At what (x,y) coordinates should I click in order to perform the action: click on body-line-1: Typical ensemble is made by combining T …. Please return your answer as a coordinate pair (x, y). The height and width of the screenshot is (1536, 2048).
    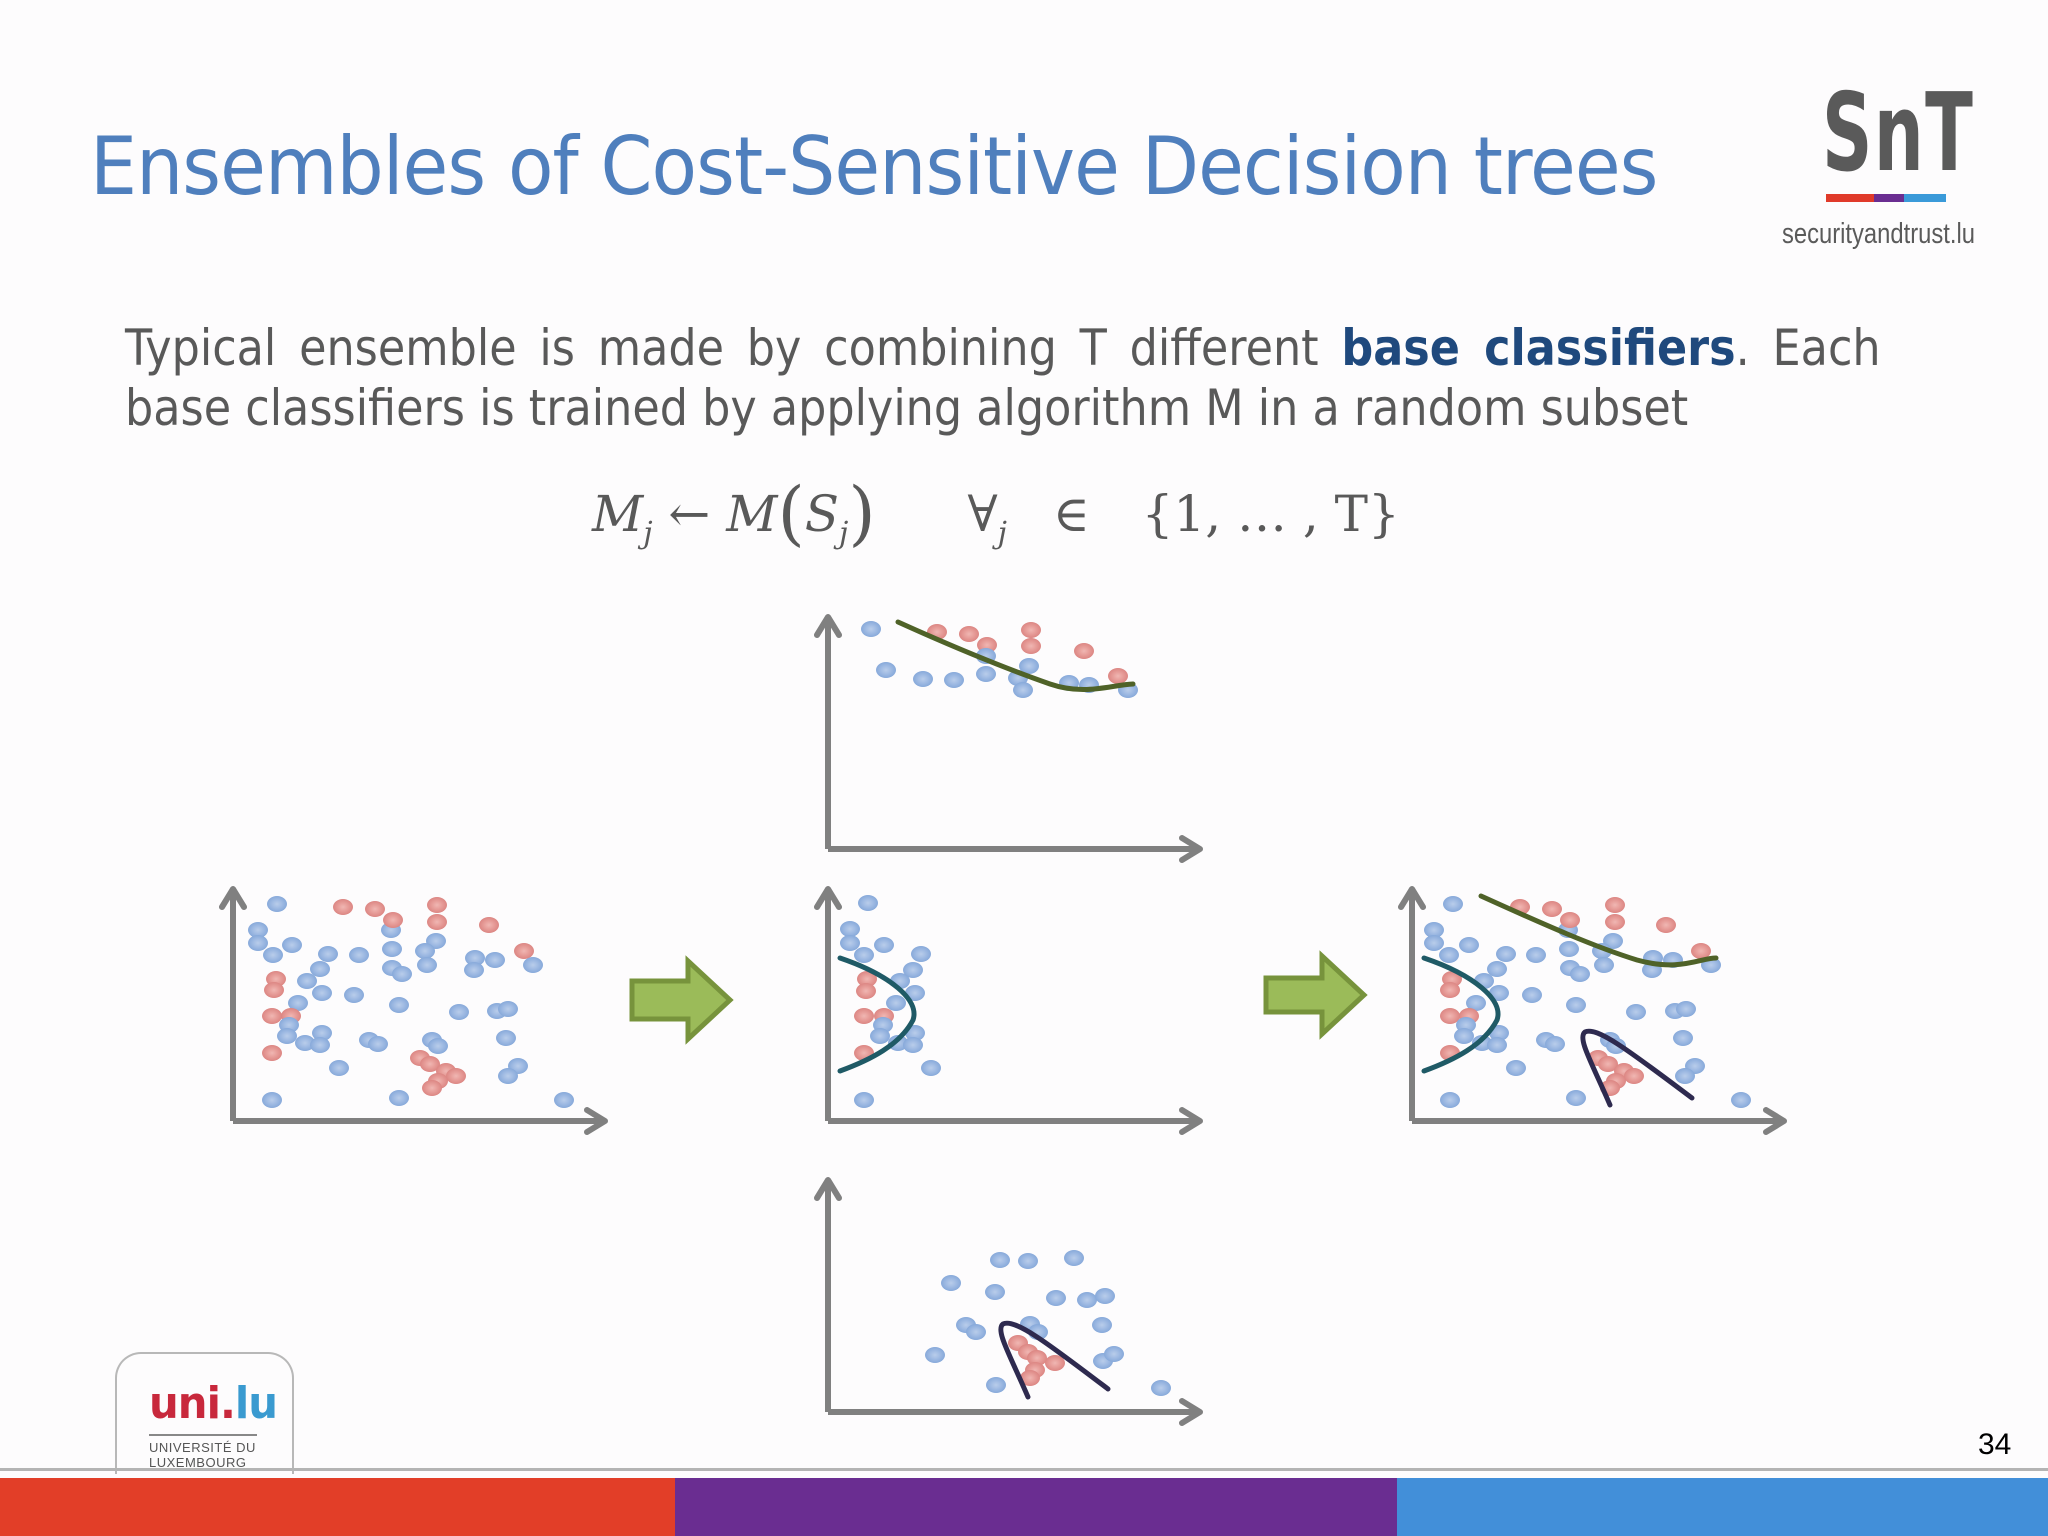
    Looking at the image, I should click on (1003, 348).